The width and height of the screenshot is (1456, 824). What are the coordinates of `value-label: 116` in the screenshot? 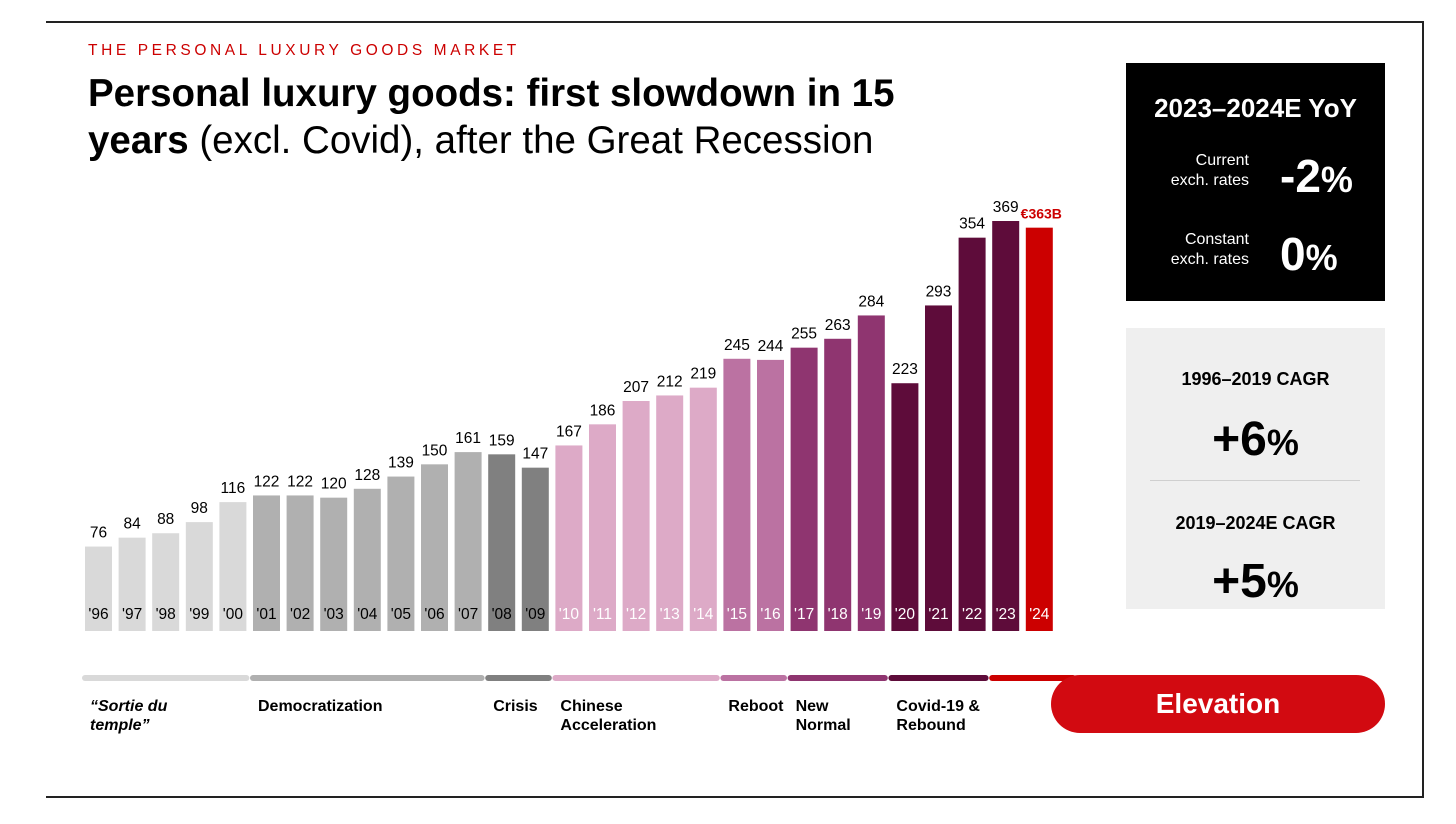 It's located at (233, 488).